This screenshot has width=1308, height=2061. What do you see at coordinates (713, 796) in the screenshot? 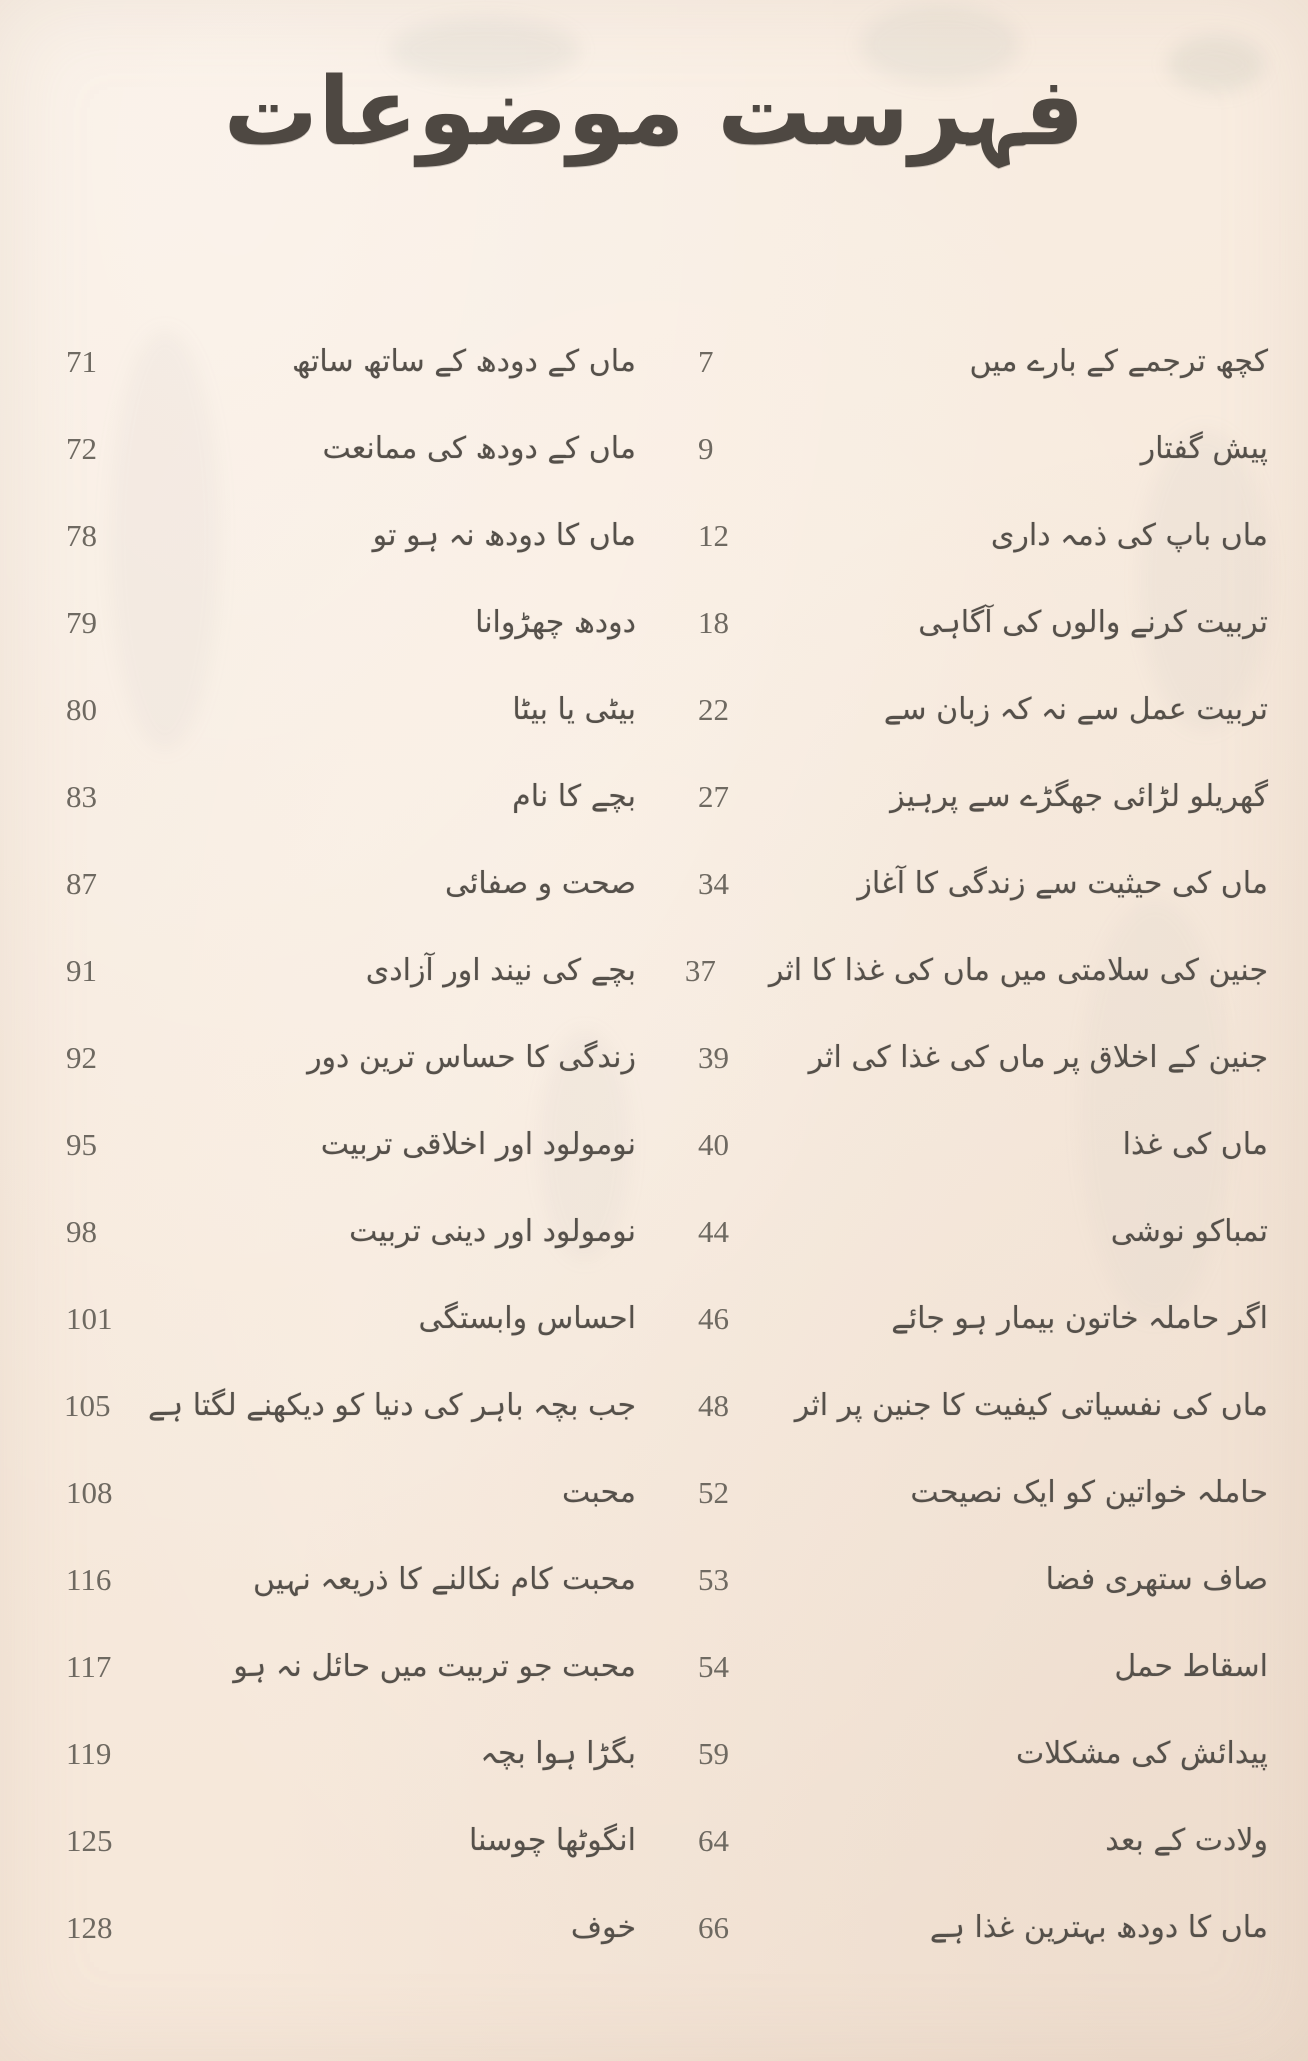
I see `entry-page-number: 27` at bounding box center [713, 796].